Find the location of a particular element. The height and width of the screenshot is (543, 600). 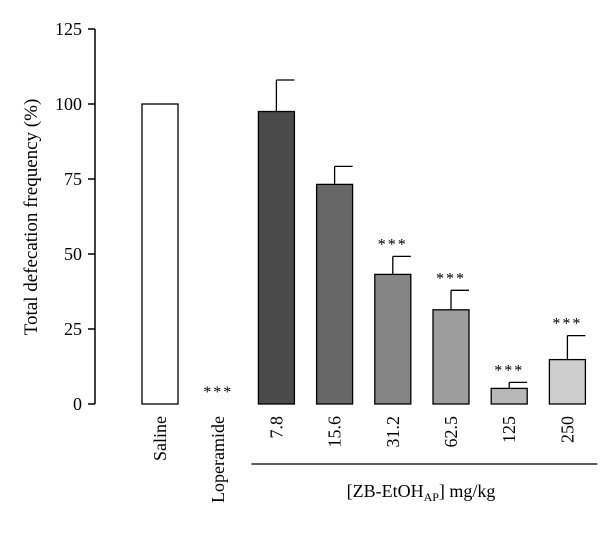

y-tick-label: 25 is located at coordinates (73, 329).